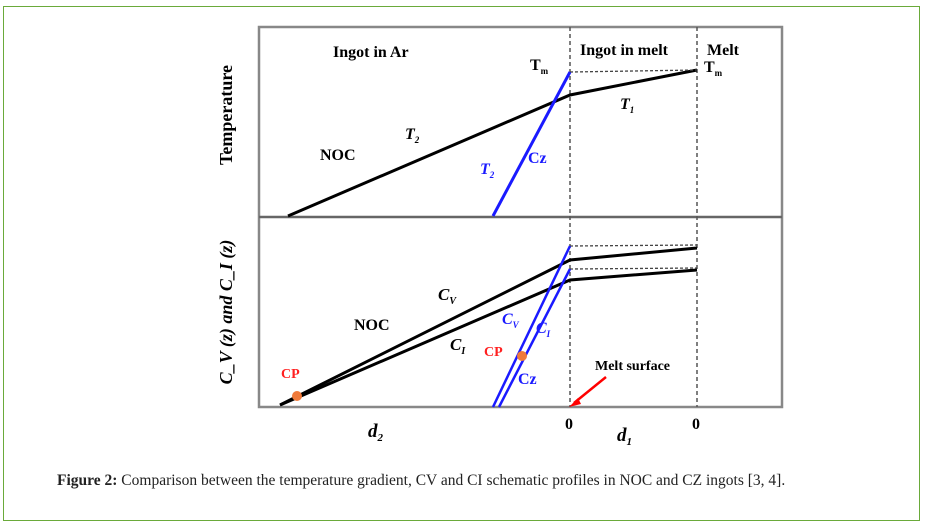 The width and height of the screenshot is (927, 526). Describe the element at coordinates (487, 170) in the screenshot. I see `cz-t2-label: T2` at that location.